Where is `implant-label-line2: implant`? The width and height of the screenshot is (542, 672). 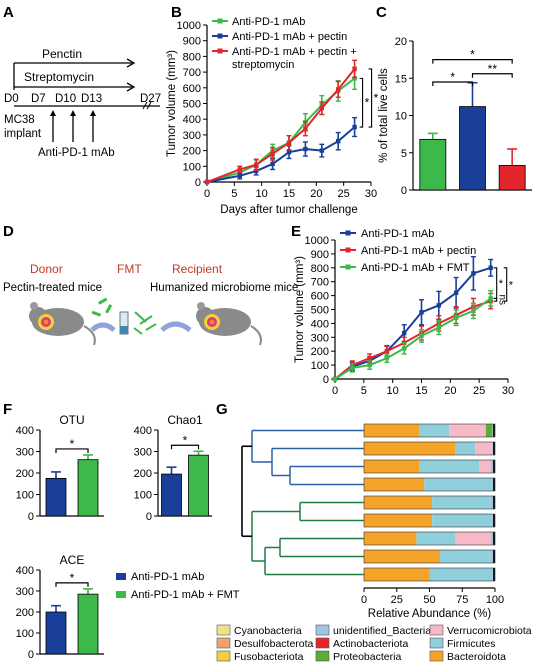 implant-label-line2: implant is located at coordinates (23, 134).